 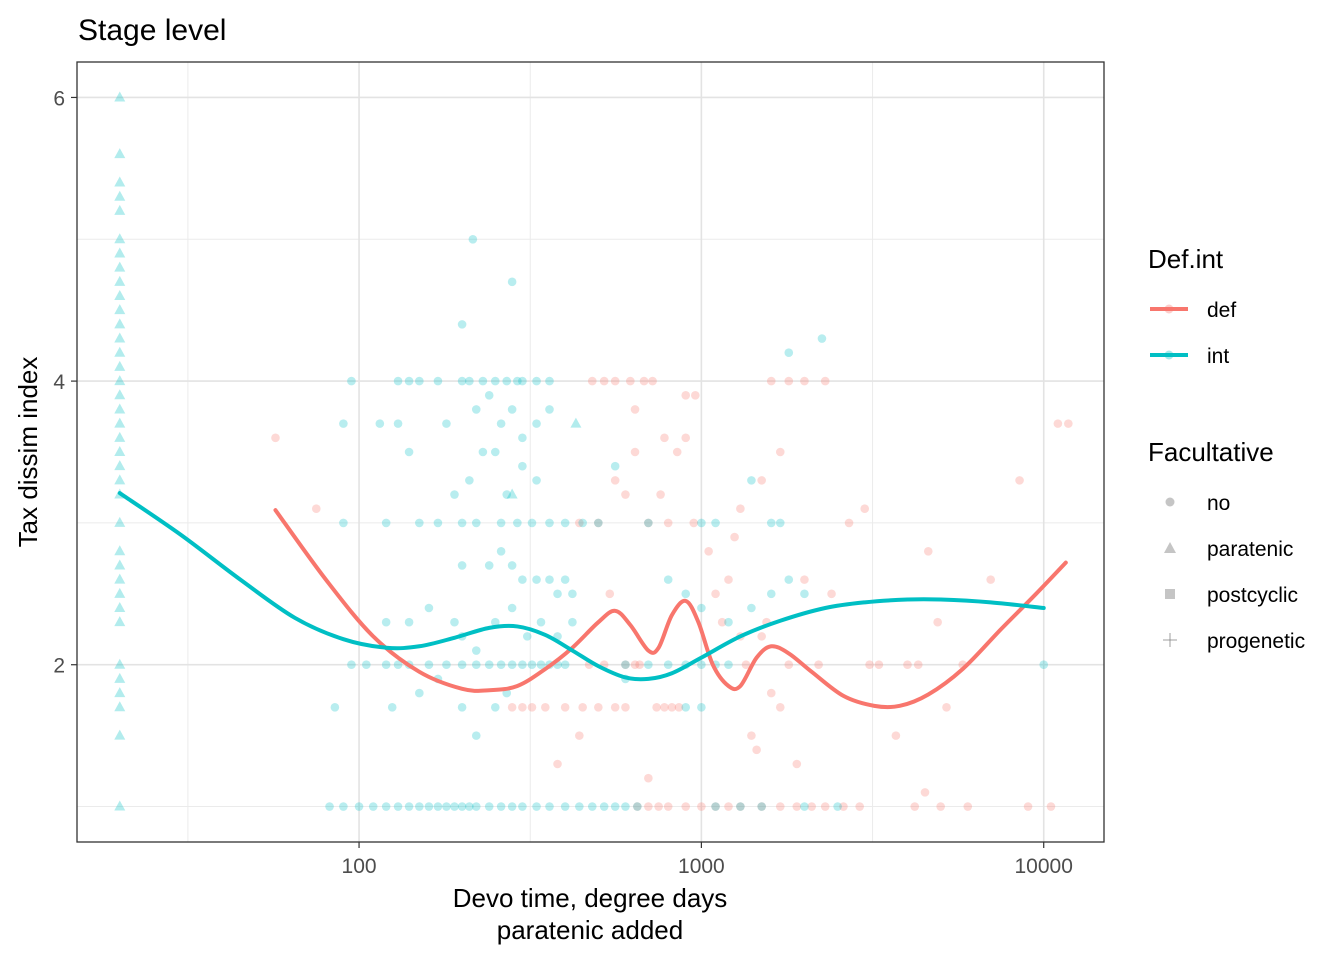 What do you see at coordinates (1169, 355) in the screenshot?
I see `legend-key-int-point` at bounding box center [1169, 355].